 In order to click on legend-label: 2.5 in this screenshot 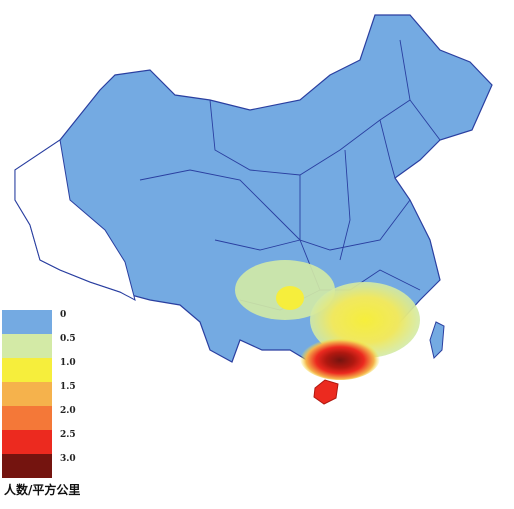, I will do `click(68, 435)`.